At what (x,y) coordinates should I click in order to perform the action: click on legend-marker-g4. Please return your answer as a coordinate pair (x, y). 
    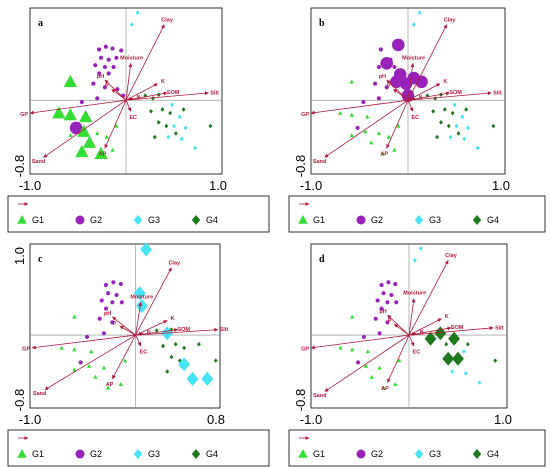
    Looking at the image, I should click on (196, 454).